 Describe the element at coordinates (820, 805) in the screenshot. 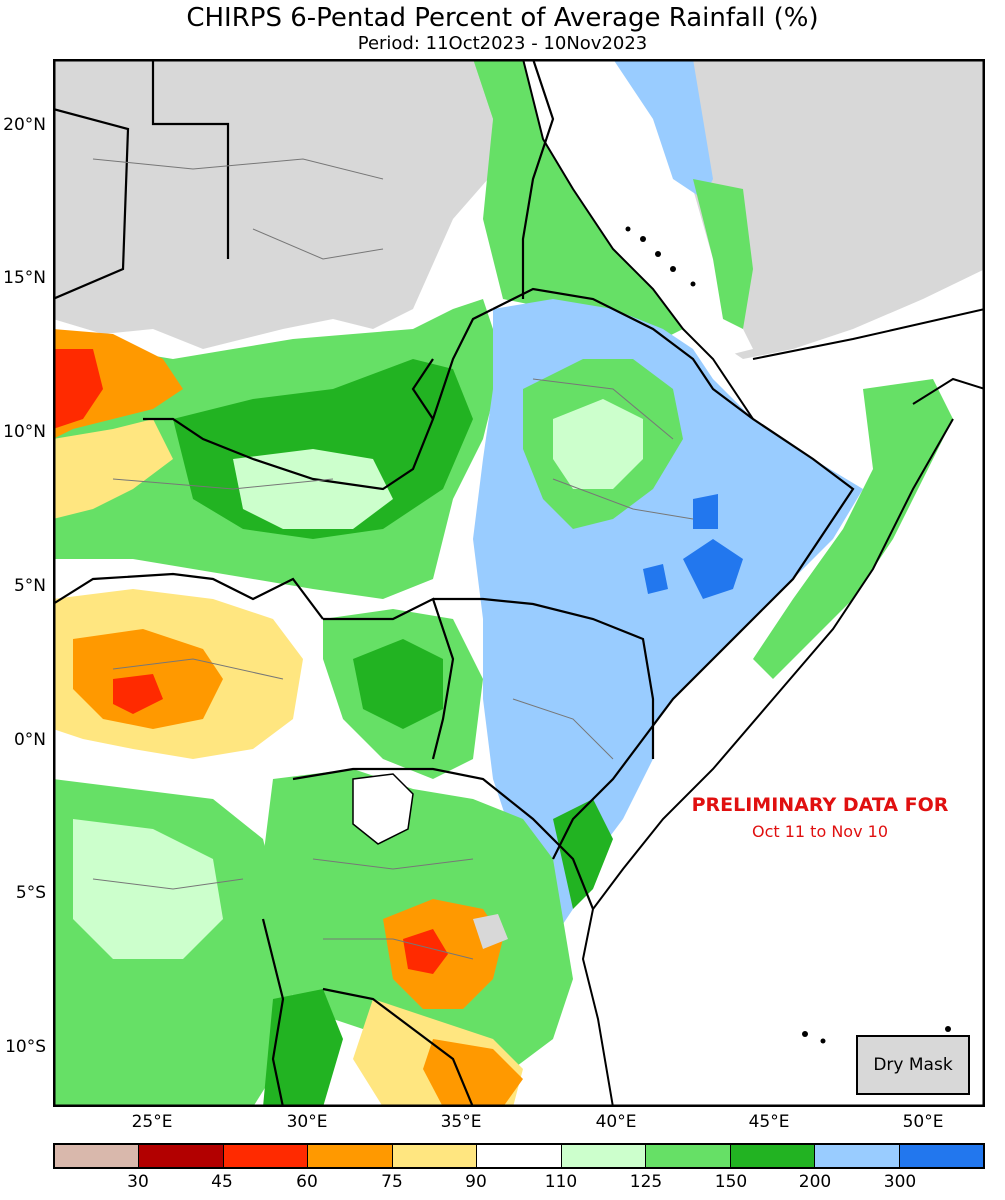

I see `preliminary-data-notice: PRELIMINARY DATA FOR` at that location.